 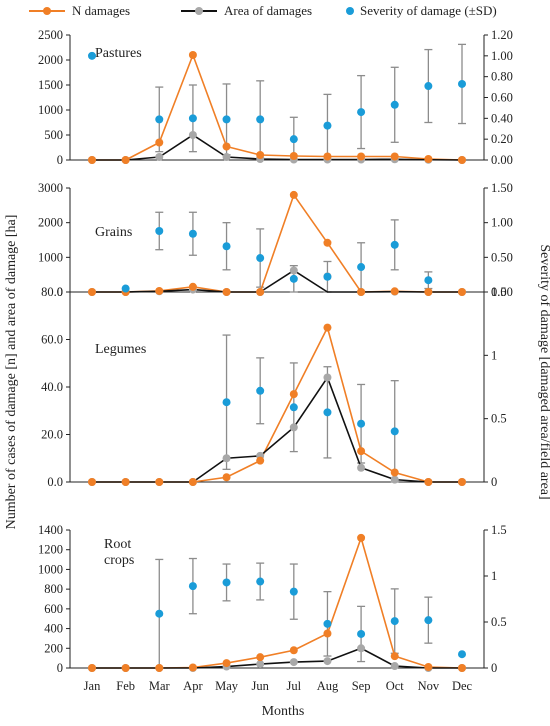 What do you see at coordinates (268, 10) in the screenshot?
I see `legend-area-label: Area of damages` at bounding box center [268, 10].